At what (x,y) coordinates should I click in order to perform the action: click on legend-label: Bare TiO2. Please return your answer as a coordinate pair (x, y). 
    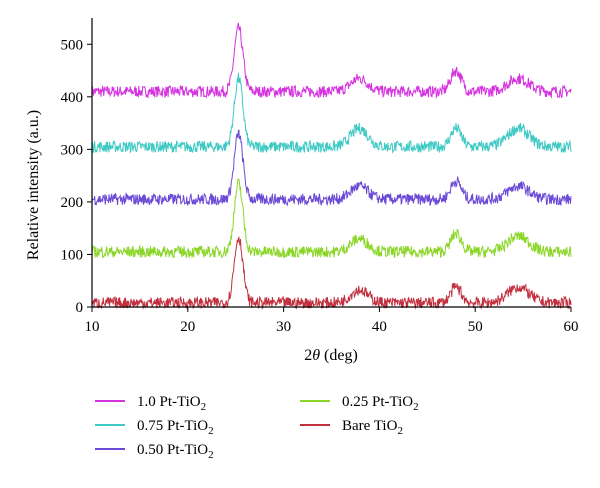
    Looking at the image, I should click on (372, 427).